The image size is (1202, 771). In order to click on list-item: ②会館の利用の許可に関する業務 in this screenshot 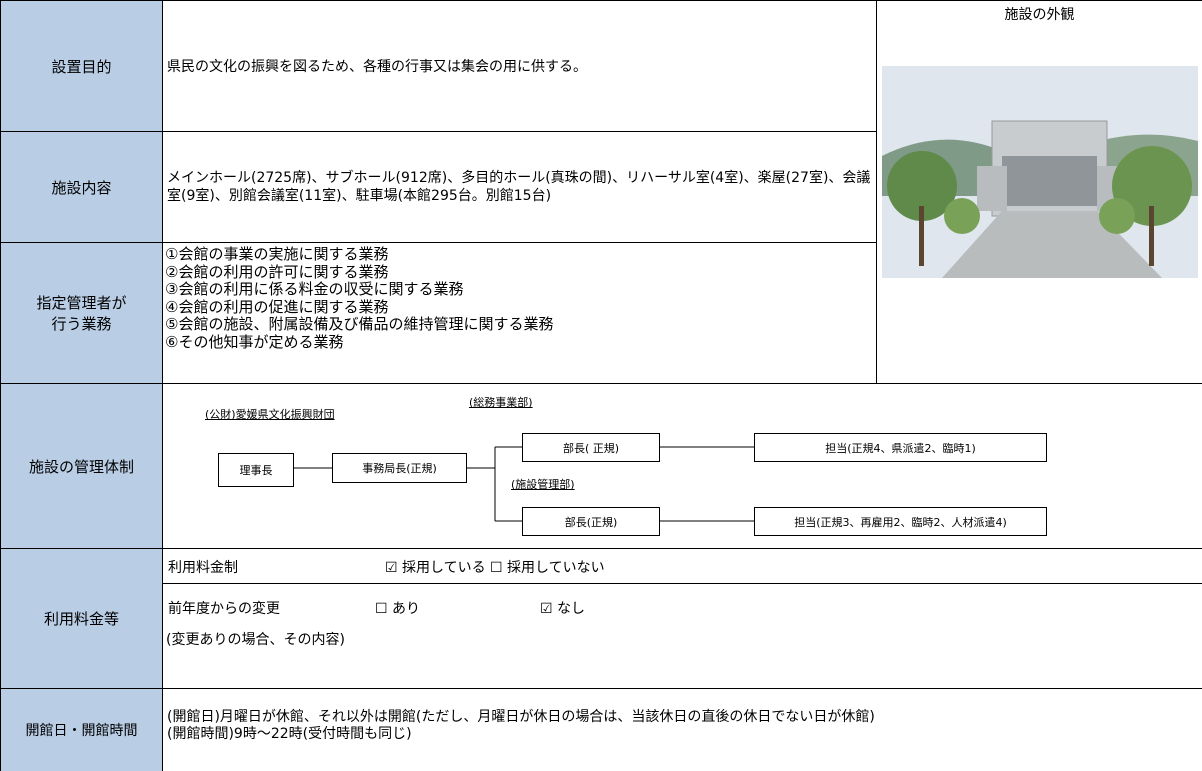, I will do `click(277, 271)`.